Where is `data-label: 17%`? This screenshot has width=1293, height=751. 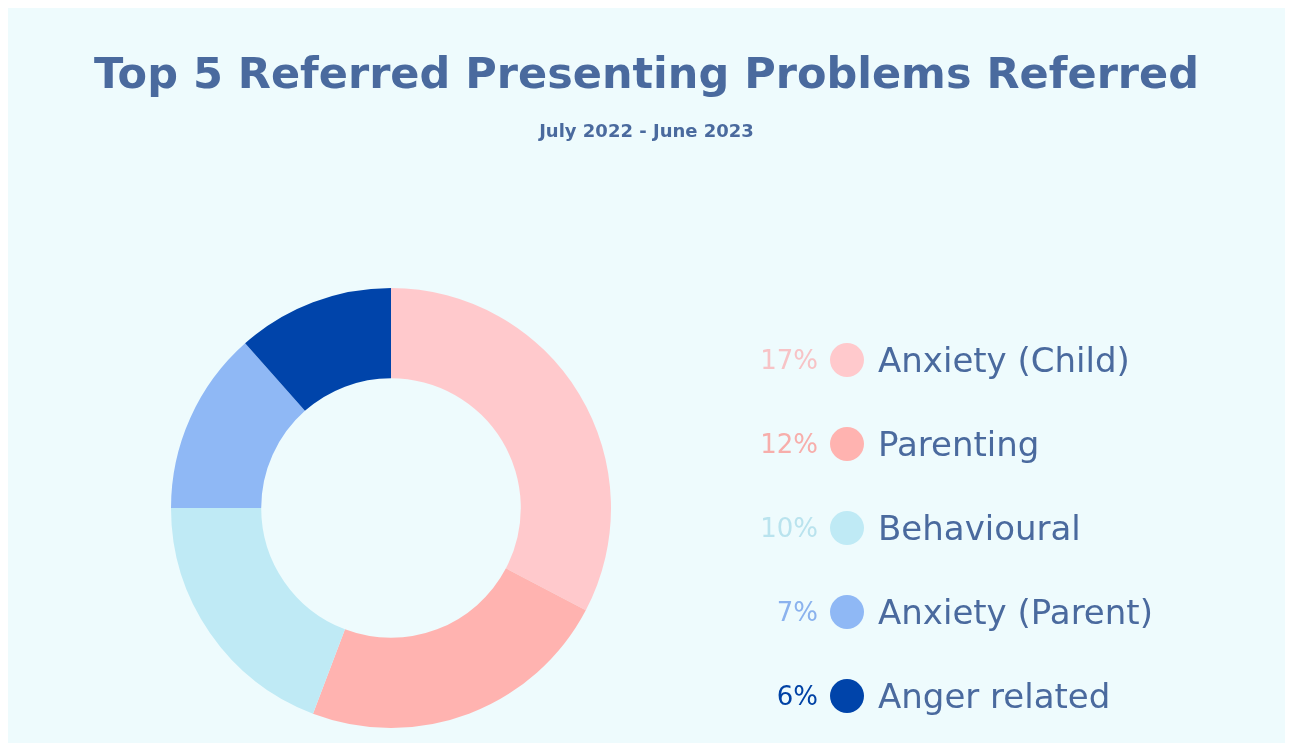 data-label: 17% is located at coordinates (788, 360).